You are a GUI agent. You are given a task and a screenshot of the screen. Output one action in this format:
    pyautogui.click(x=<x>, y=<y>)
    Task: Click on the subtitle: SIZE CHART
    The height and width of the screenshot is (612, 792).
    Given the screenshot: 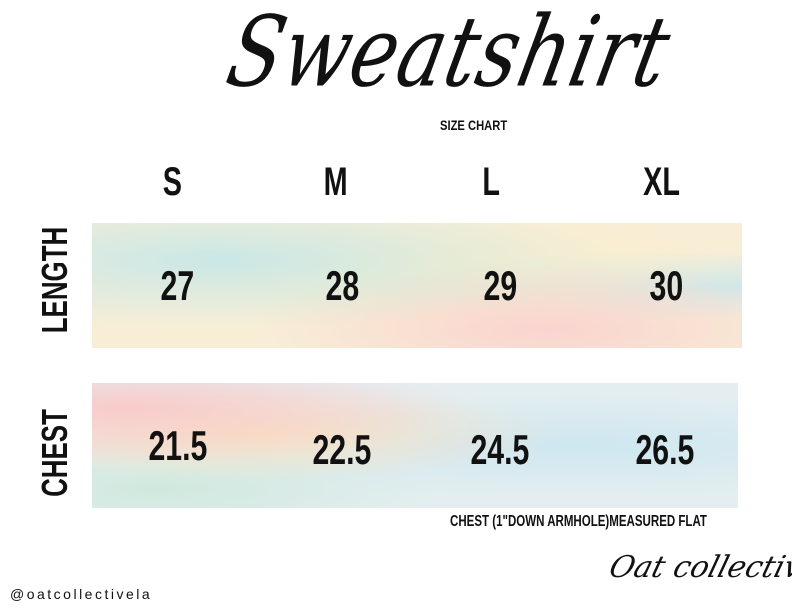 What is the action you would take?
    pyautogui.click(x=474, y=125)
    